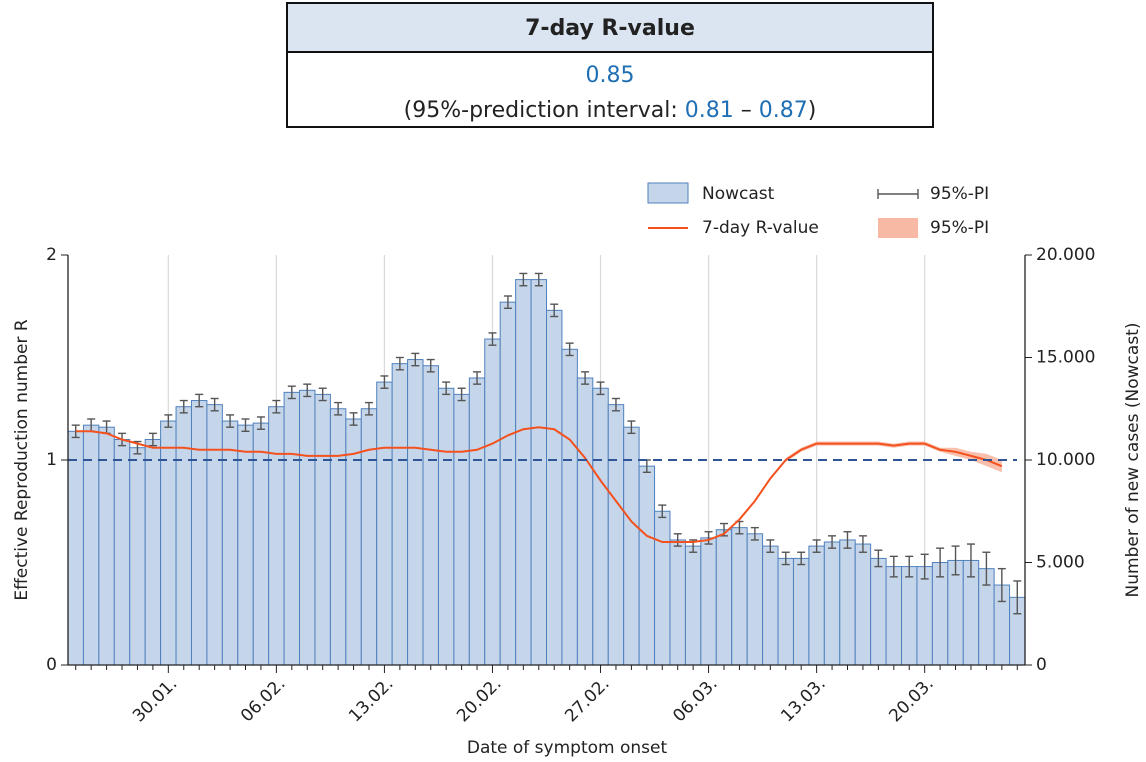 The image size is (1146, 762). I want to click on table-header, so click(610, 27).